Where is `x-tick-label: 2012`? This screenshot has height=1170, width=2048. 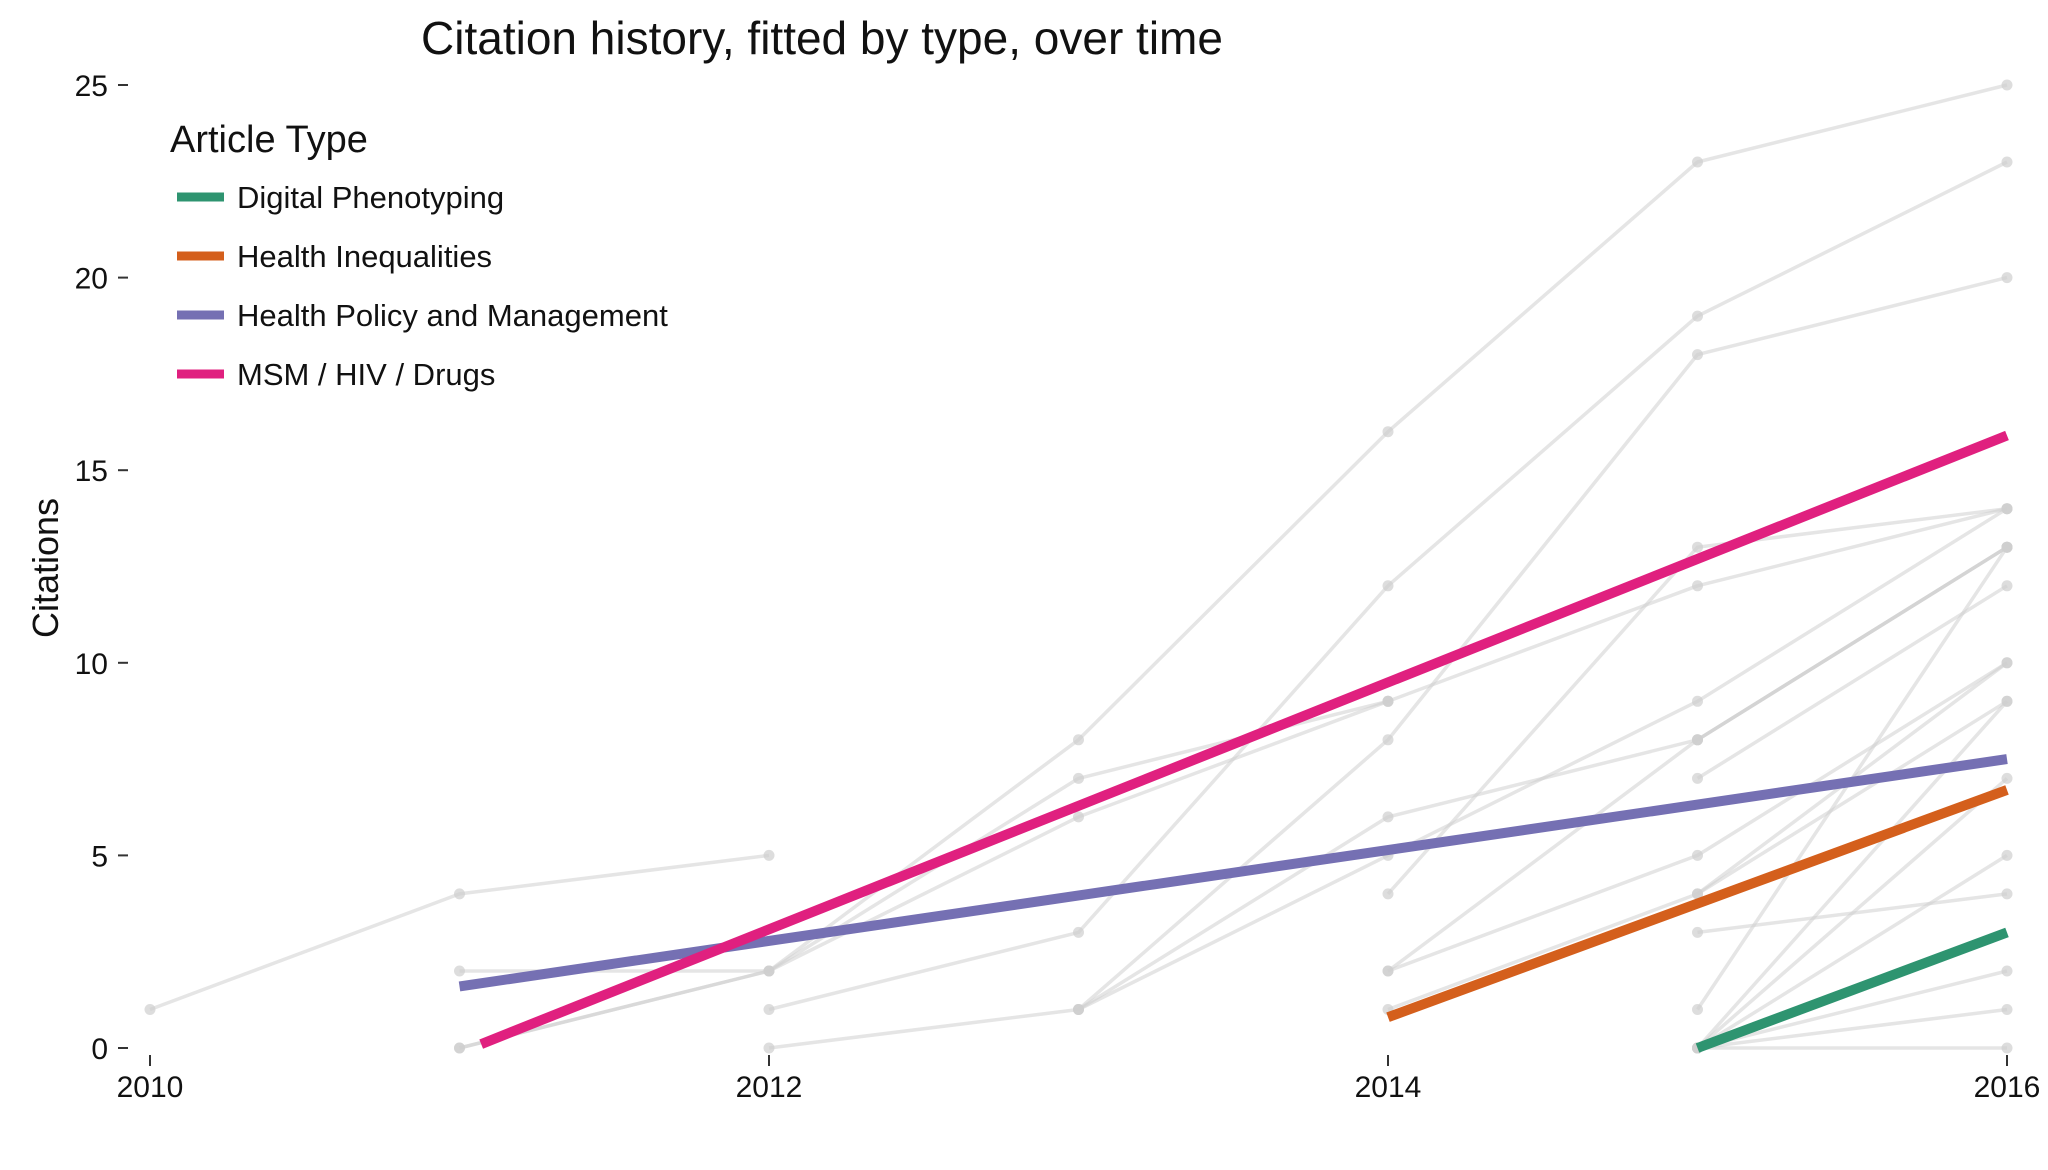 x-tick-label: 2012 is located at coordinates (769, 1087).